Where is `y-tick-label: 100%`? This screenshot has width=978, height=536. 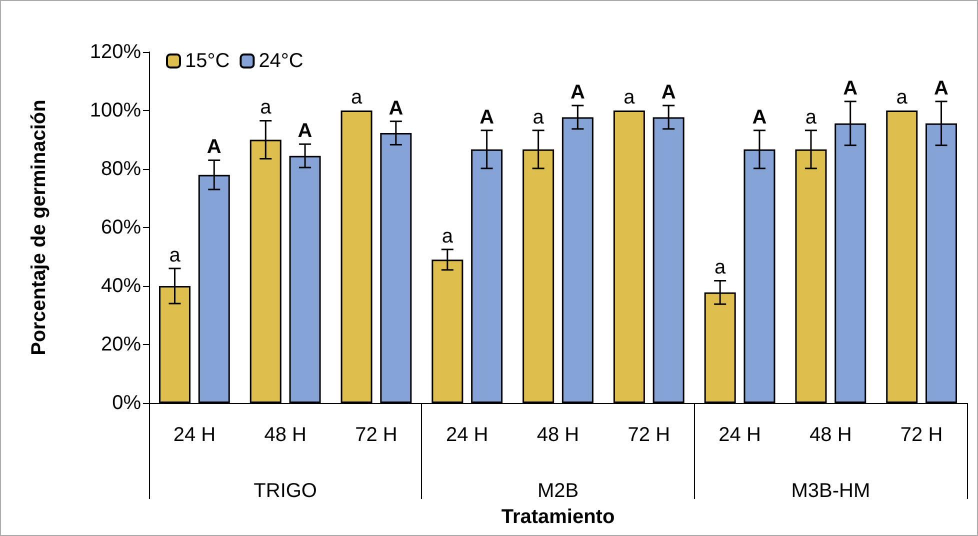 y-tick-label: 100% is located at coordinates (116, 111).